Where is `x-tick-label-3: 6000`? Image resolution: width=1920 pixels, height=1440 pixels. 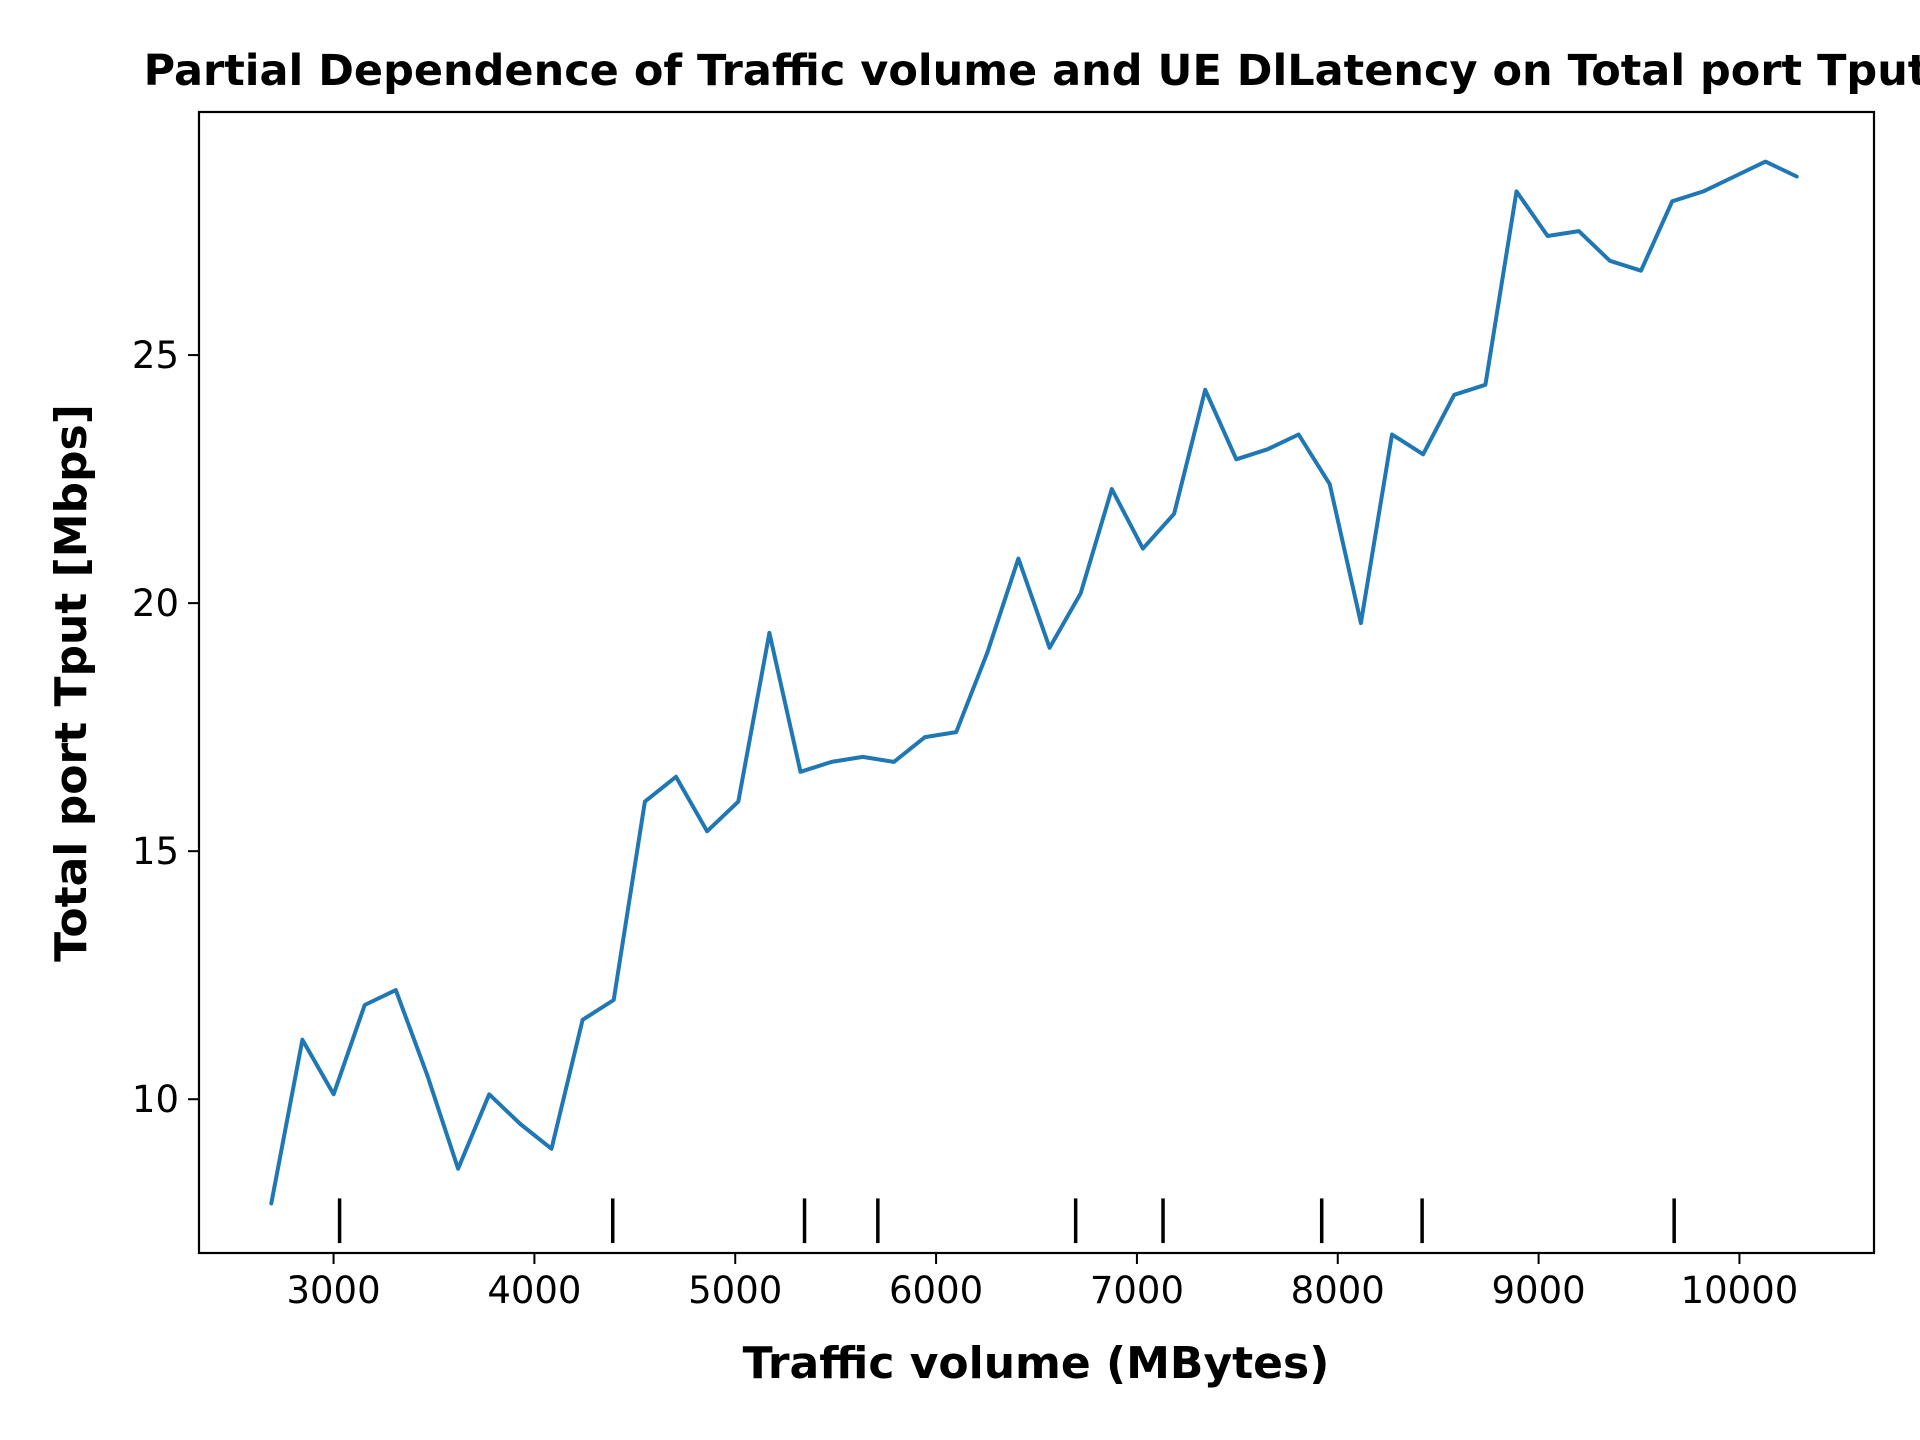 x-tick-label-3: 6000 is located at coordinates (936, 1290).